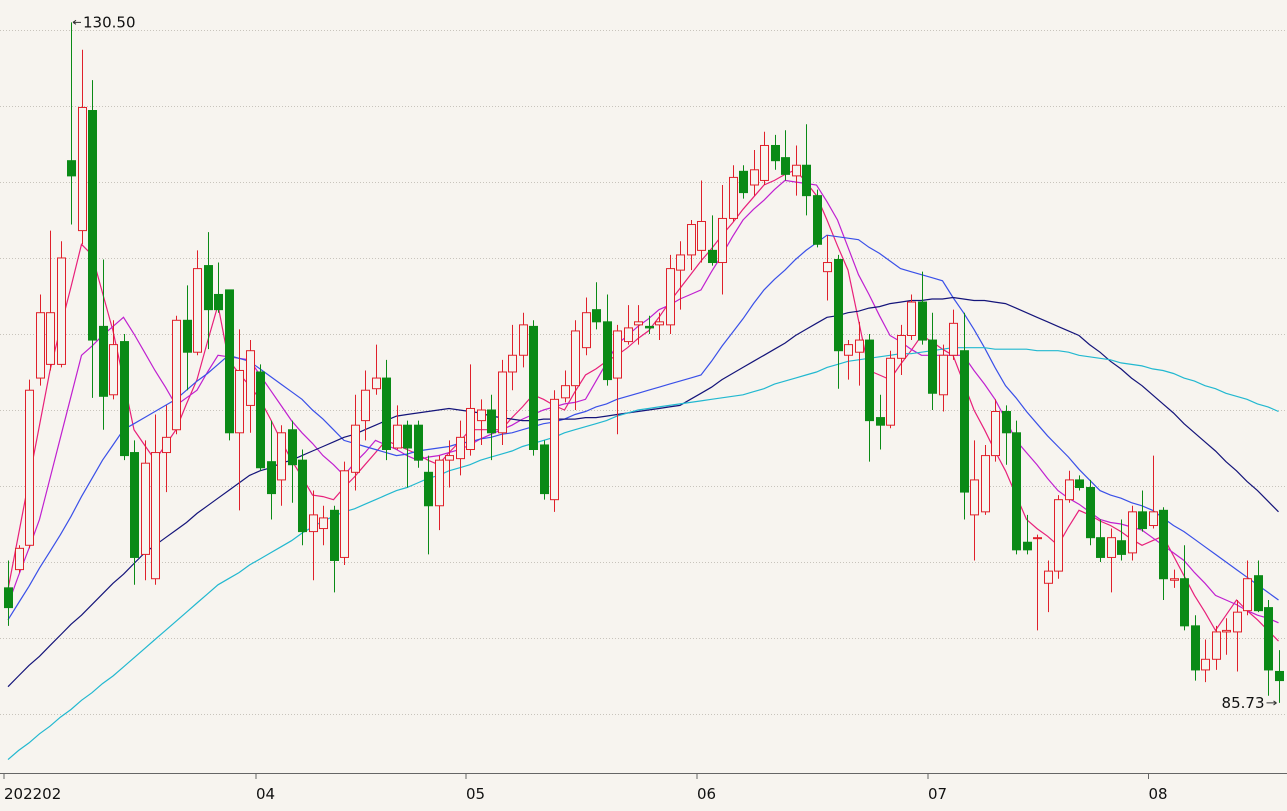  Describe the element at coordinates (1243, 703) in the screenshot. I see `annotation-label: 85.73` at that location.